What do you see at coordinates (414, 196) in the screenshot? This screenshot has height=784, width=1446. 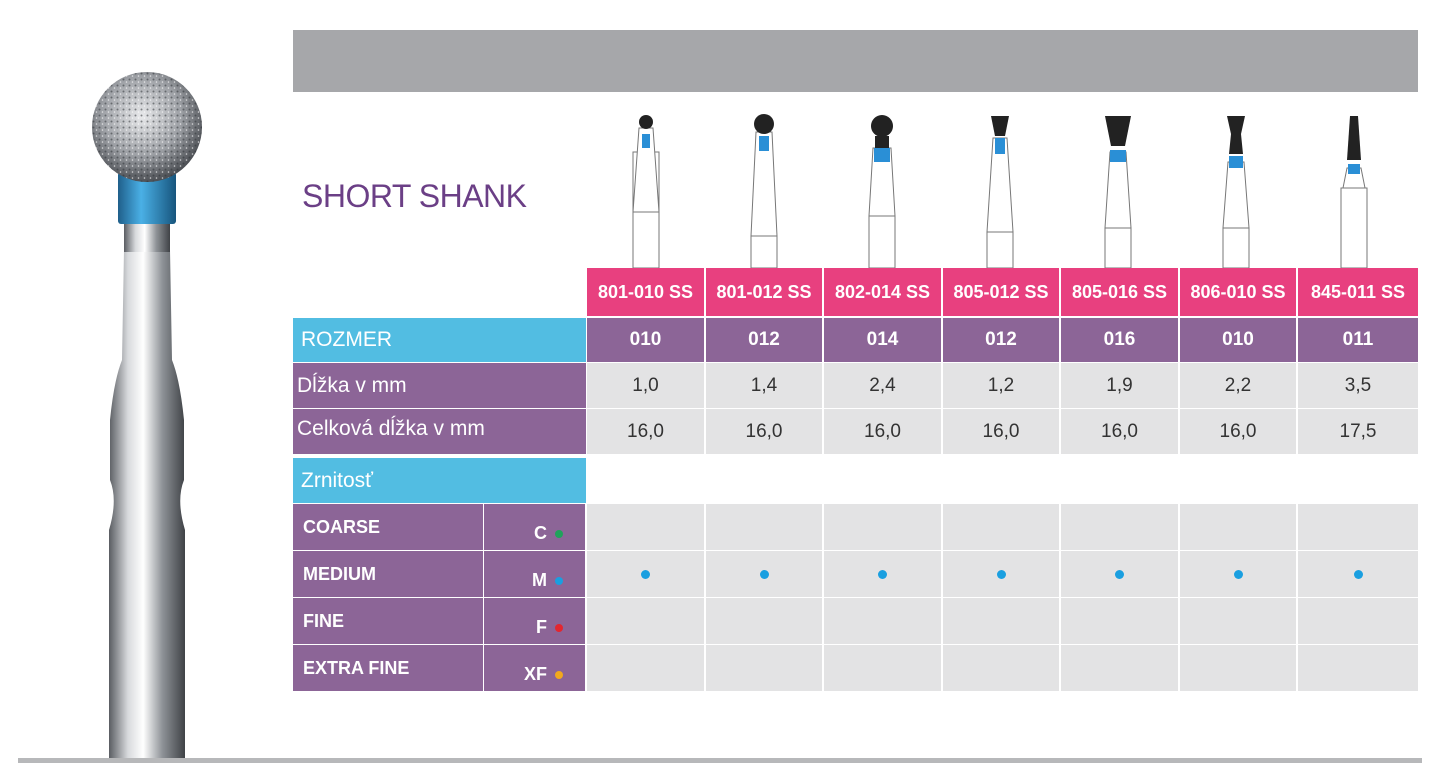 I see `page-title: SHORT SHANK` at bounding box center [414, 196].